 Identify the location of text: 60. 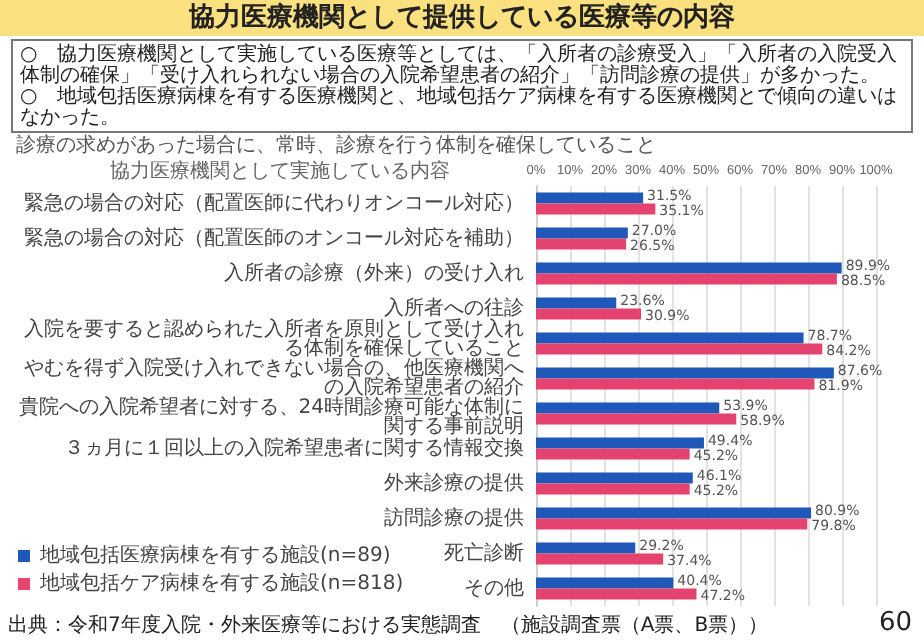
(895, 623).